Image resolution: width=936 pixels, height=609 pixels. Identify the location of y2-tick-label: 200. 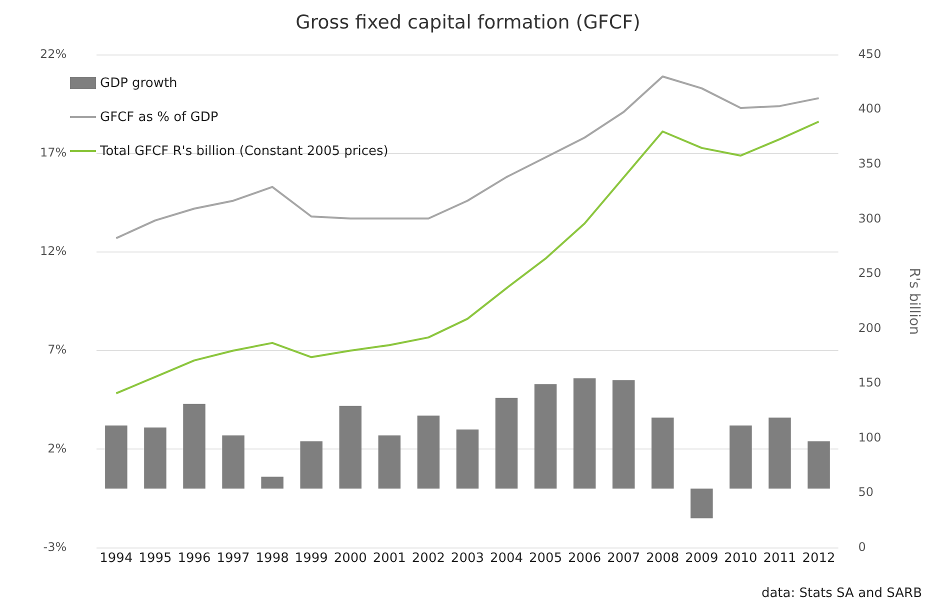
(870, 327).